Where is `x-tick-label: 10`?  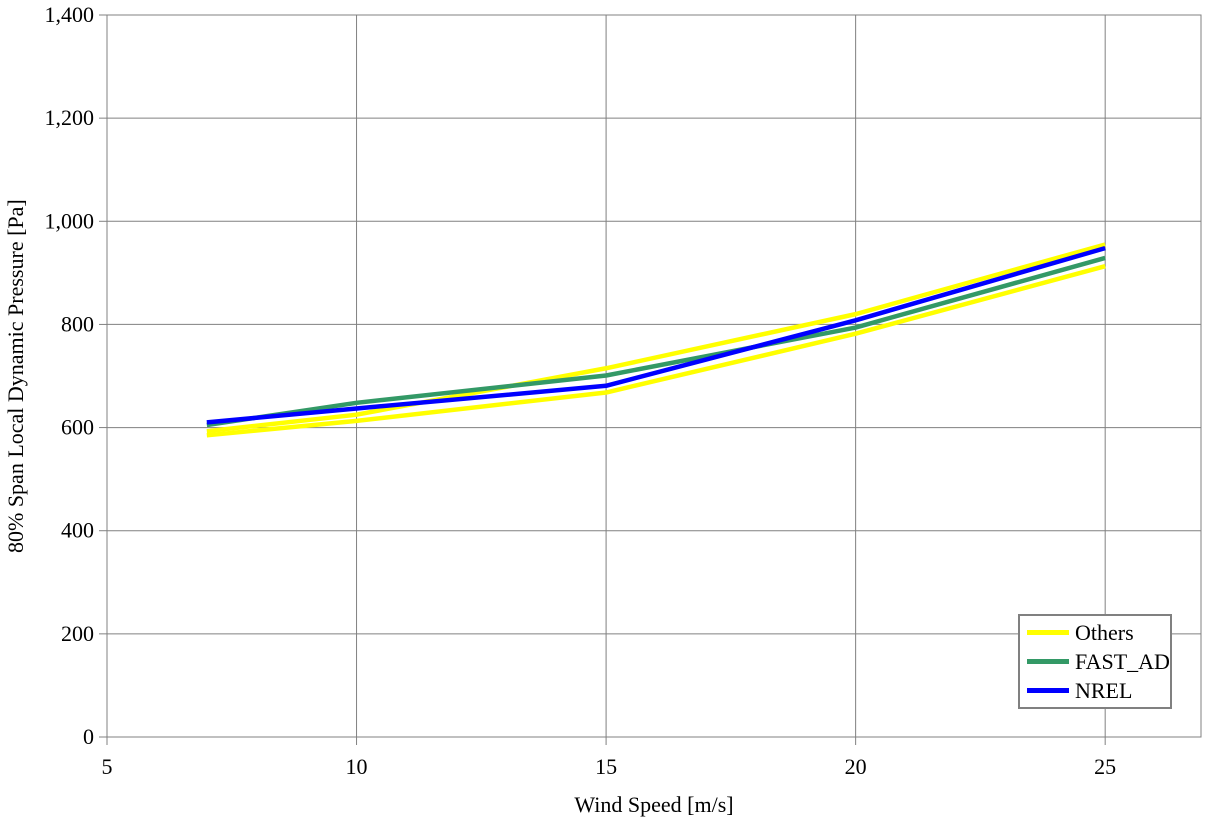
x-tick-label: 10 is located at coordinates (357, 766).